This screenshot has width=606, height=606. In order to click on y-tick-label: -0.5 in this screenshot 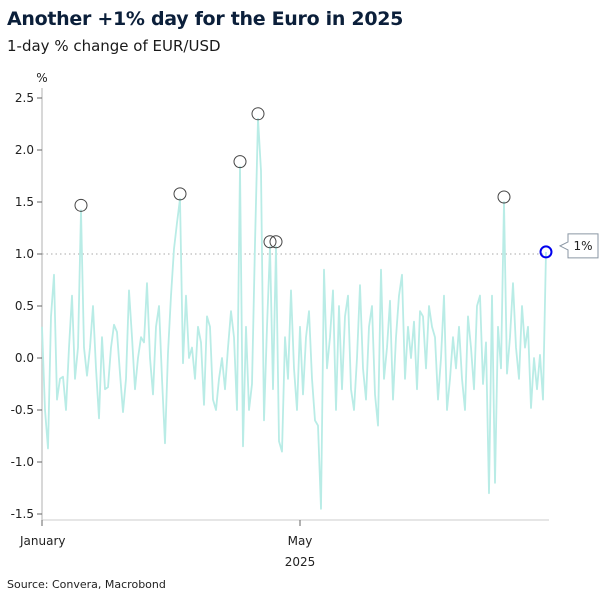, I will do `click(22, 410)`.